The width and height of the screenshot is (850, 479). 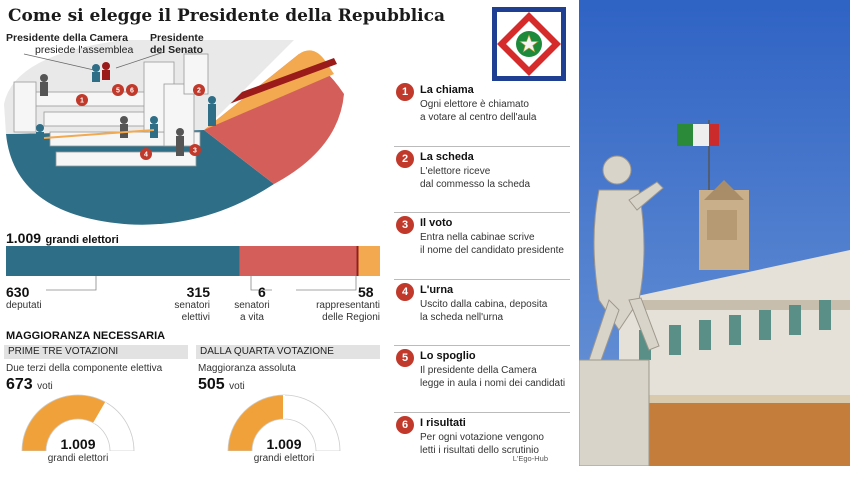 I want to click on step-title: Il voto, so click(x=436, y=223).